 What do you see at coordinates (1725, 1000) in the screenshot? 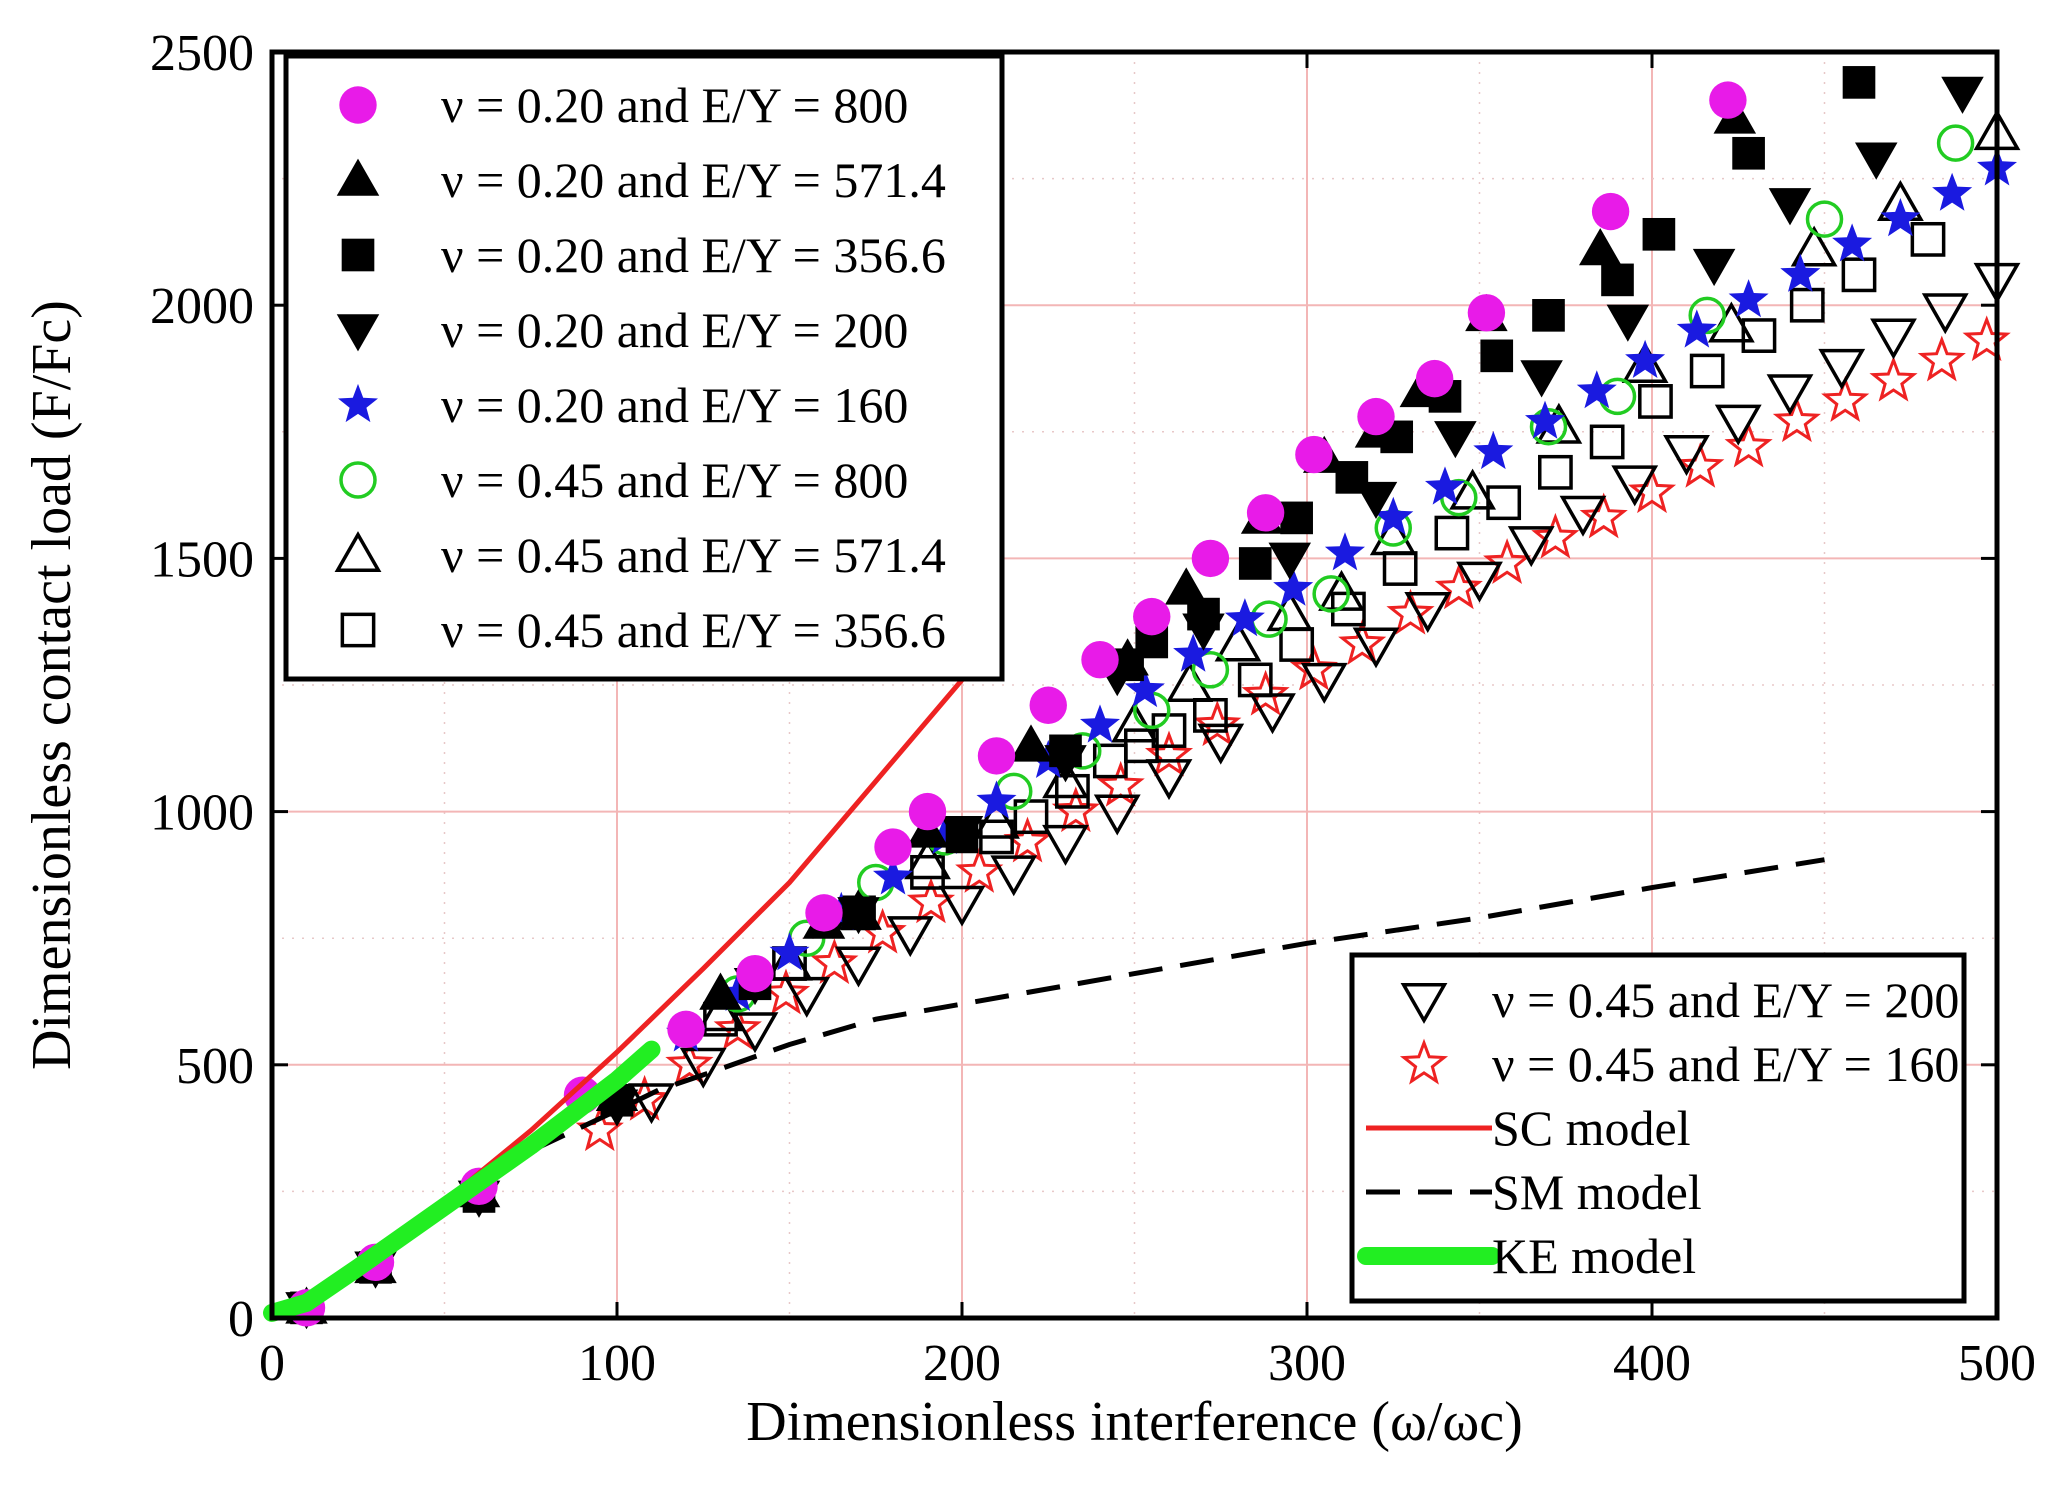
I see `legend-entry-0-45-and-e-y-200: ν = 0.45 and E/Y = 200` at bounding box center [1725, 1000].